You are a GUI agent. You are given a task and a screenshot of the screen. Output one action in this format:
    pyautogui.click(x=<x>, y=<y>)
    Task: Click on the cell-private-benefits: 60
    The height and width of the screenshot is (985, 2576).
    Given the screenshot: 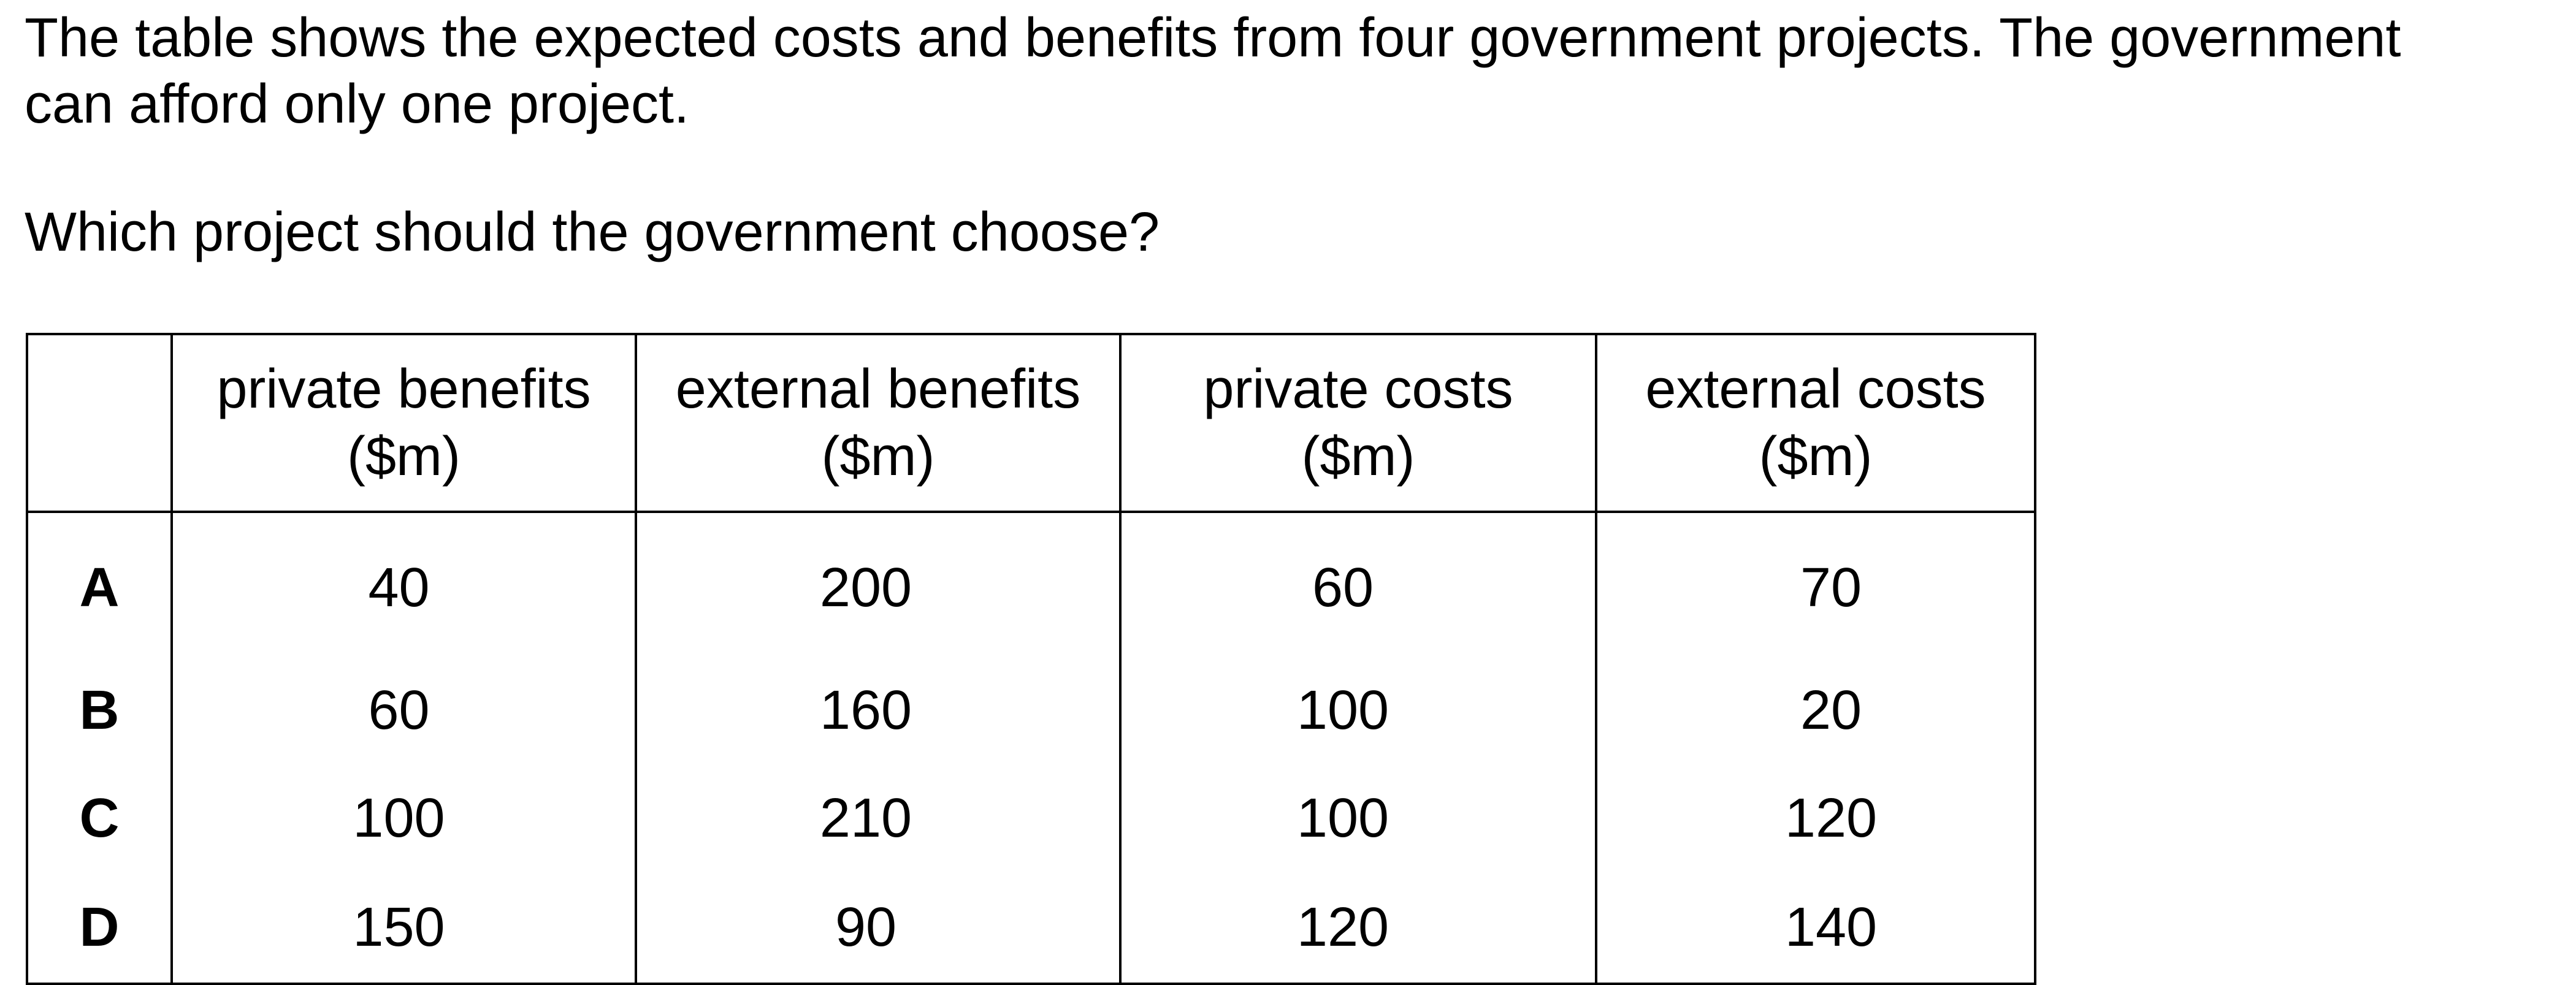 What is the action you would take?
    pyautogui.click(x=403, y=710)
    